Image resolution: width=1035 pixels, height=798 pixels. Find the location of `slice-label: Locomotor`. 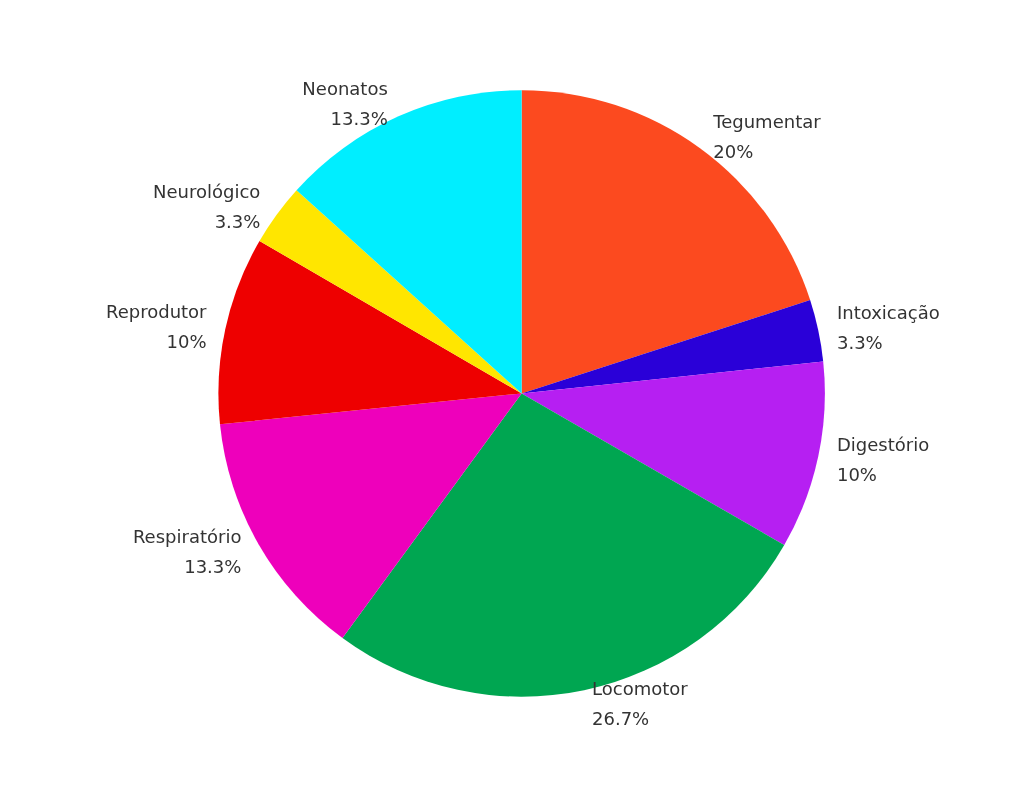

slice-label: Locomotor is located at coordinates (640, 689).